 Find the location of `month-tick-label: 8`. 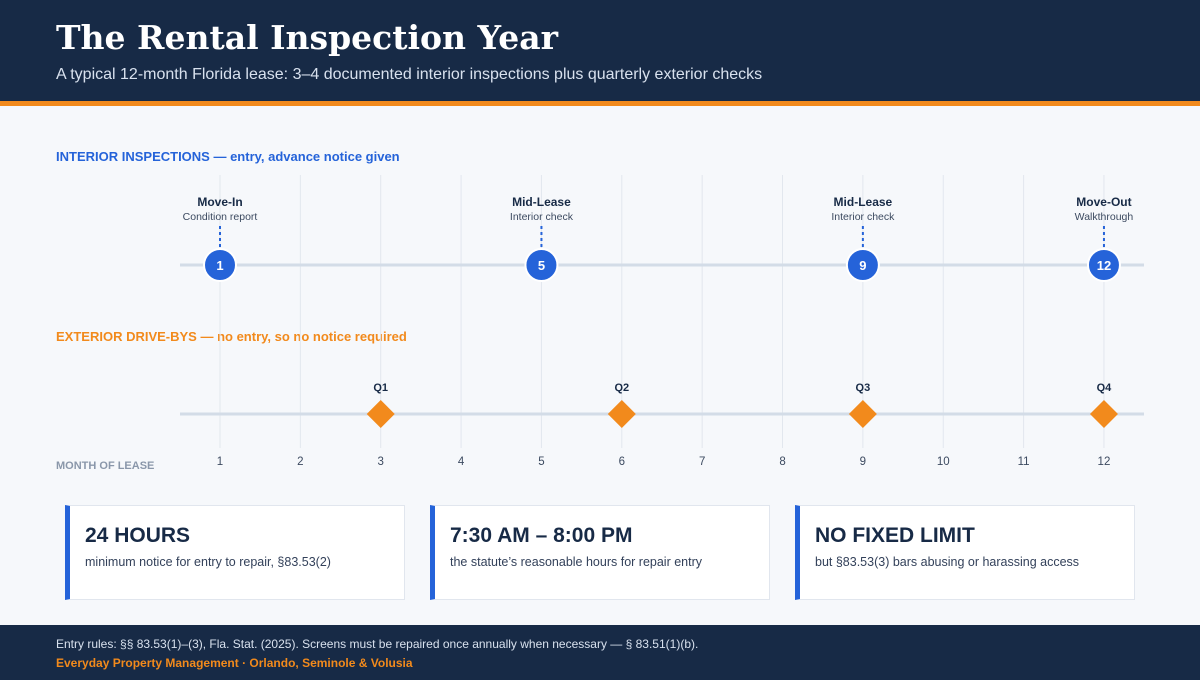

month-tick-label: 8 is located at coordinates (782, 462).